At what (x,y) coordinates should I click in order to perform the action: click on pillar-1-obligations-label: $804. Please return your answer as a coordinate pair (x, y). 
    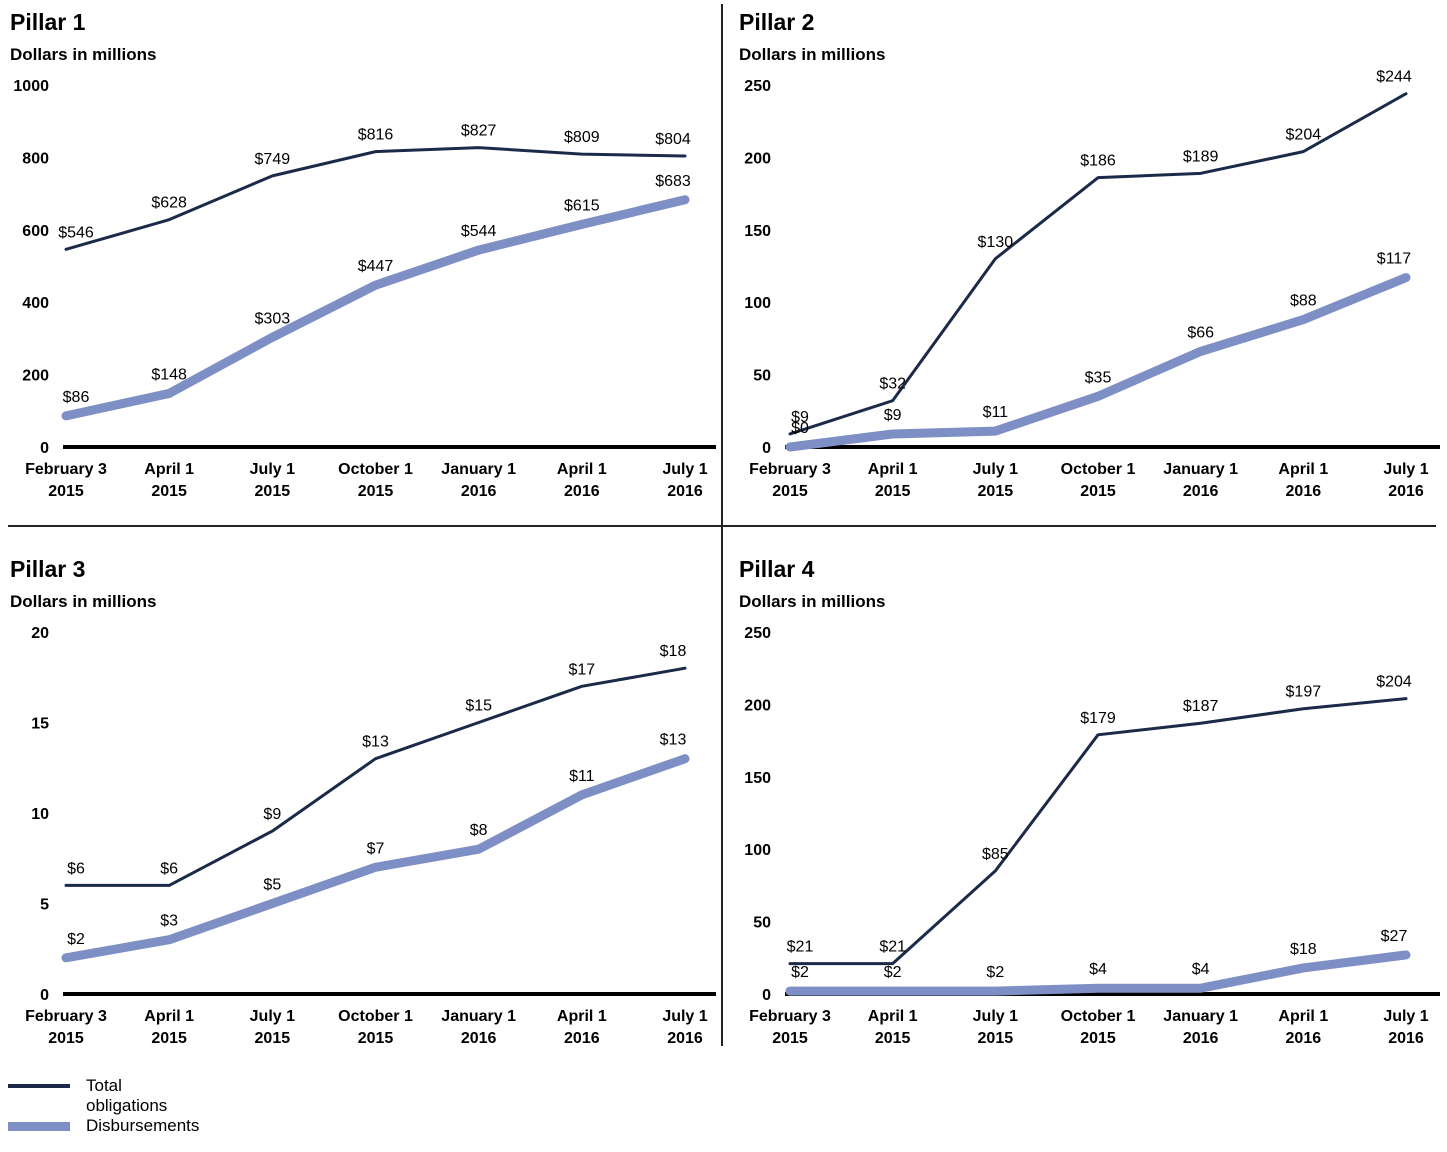
    Looking at the image, I should click on (673, 139).